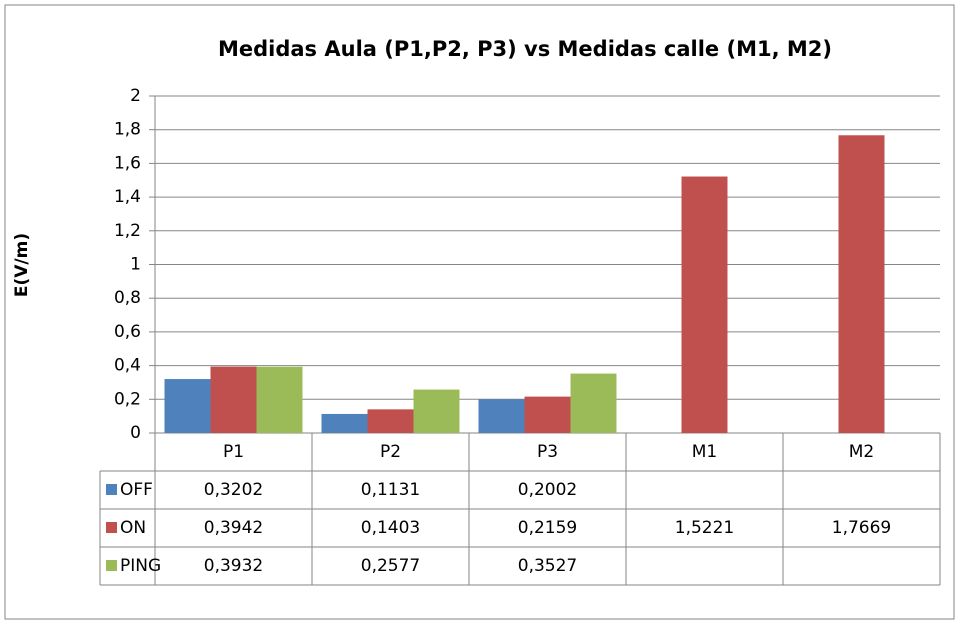 This screenshot has height=629, width=960. What do you see at coordinates (547, 566) in the screenshot?
I see `table-value: 0,3527` at bounding box center [547, 566].